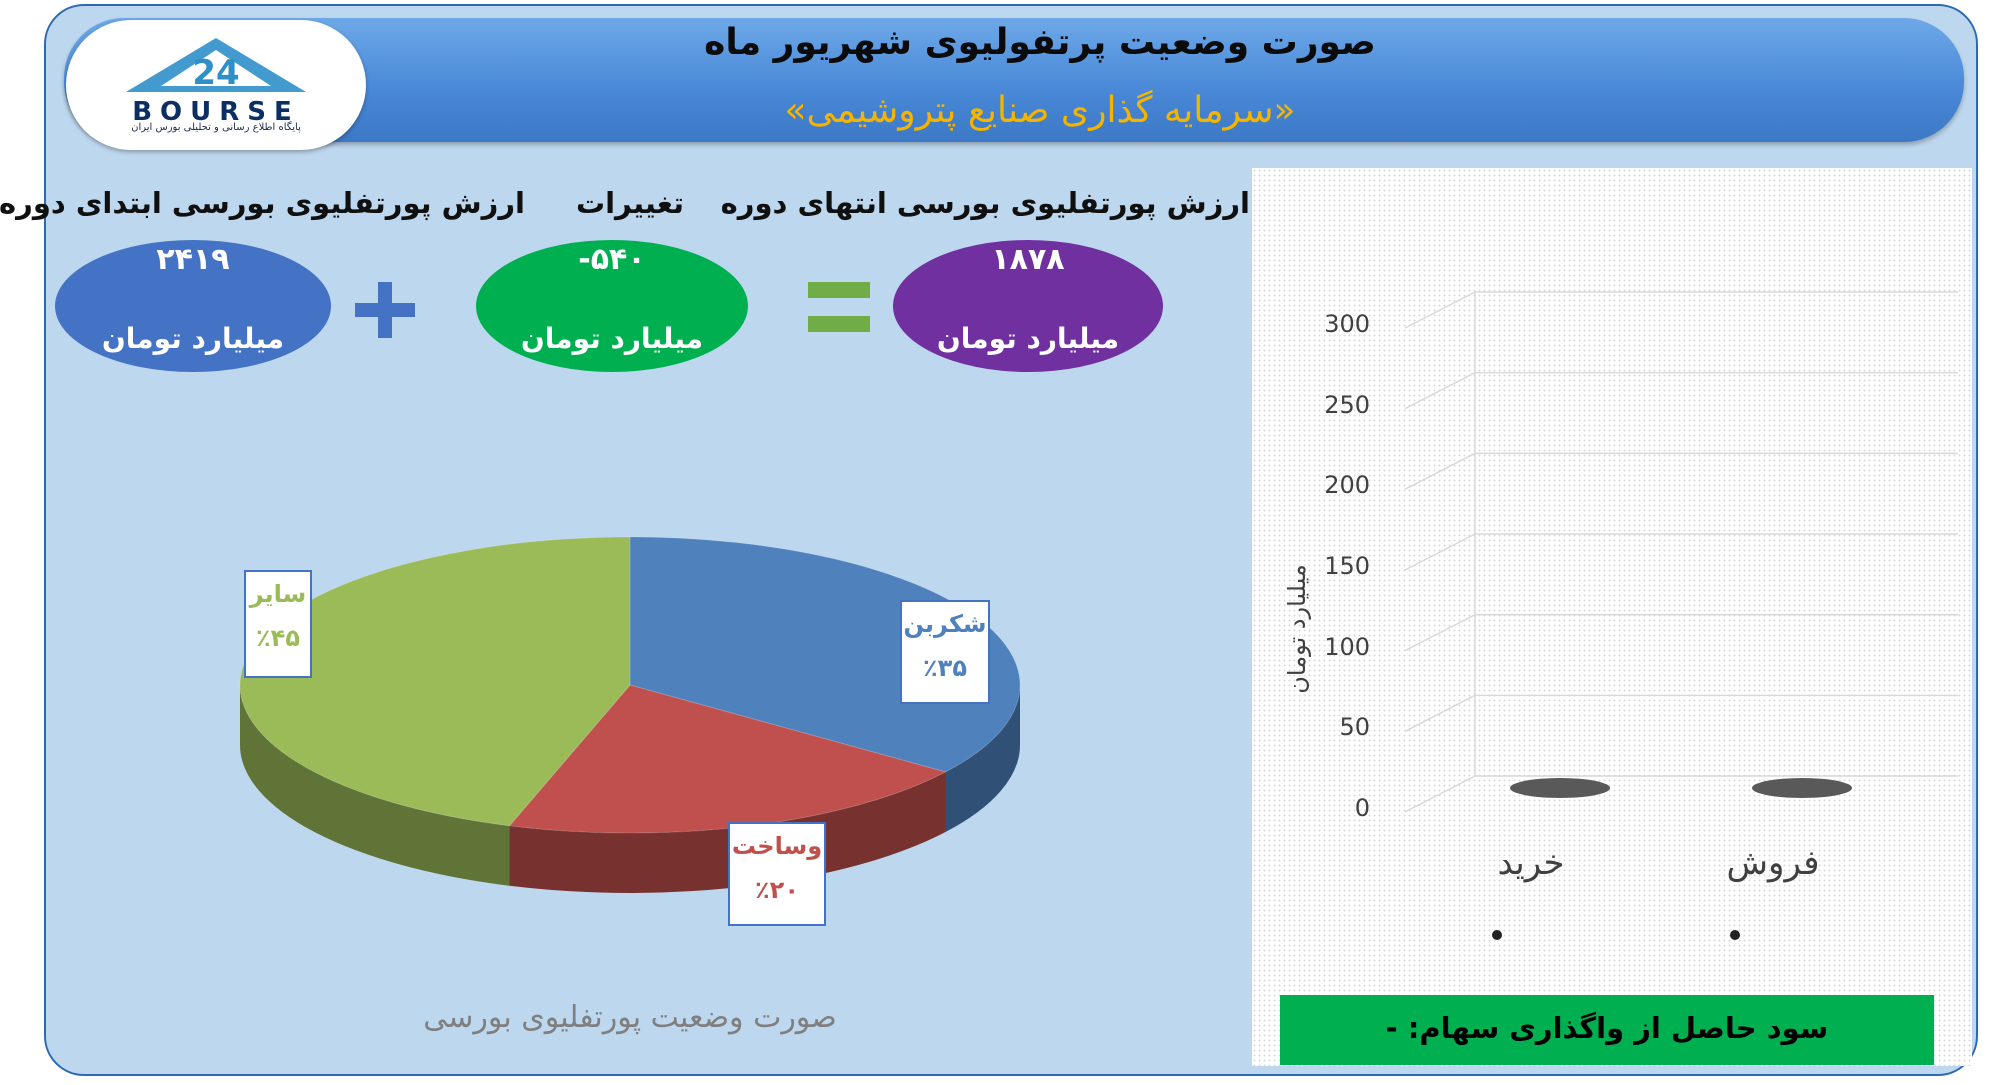 This screenshot has width=2000, height=1085. I want to click on header-banner, so click(1014, 80).